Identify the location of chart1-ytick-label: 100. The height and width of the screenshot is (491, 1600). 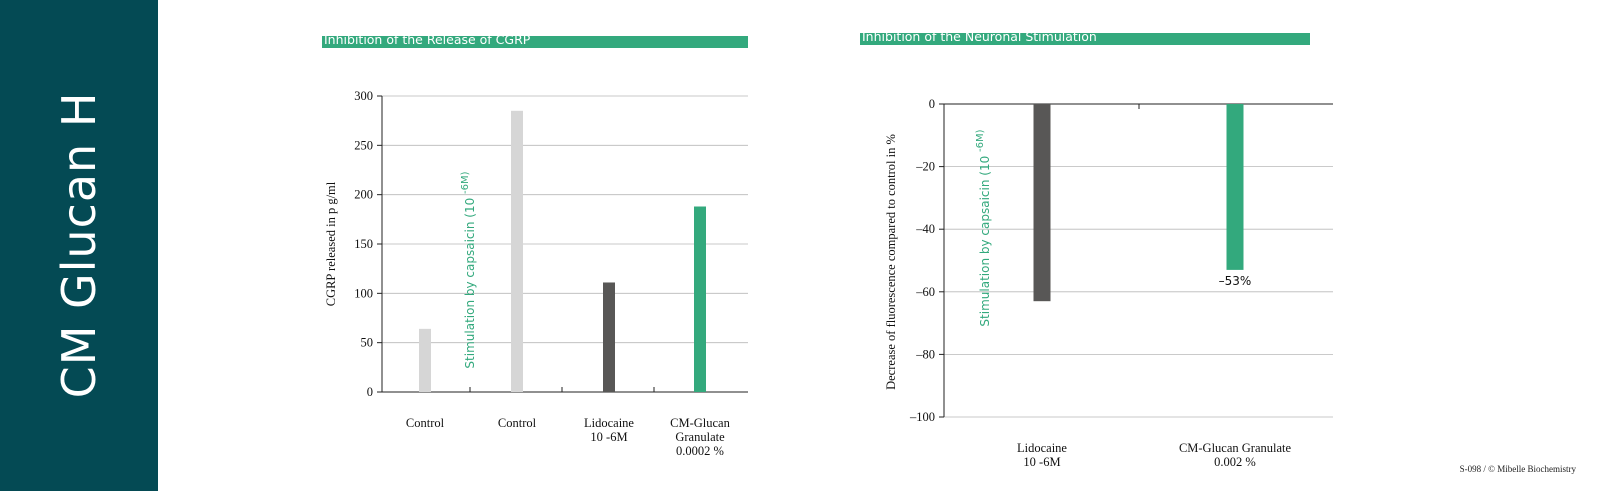
(363, 293).